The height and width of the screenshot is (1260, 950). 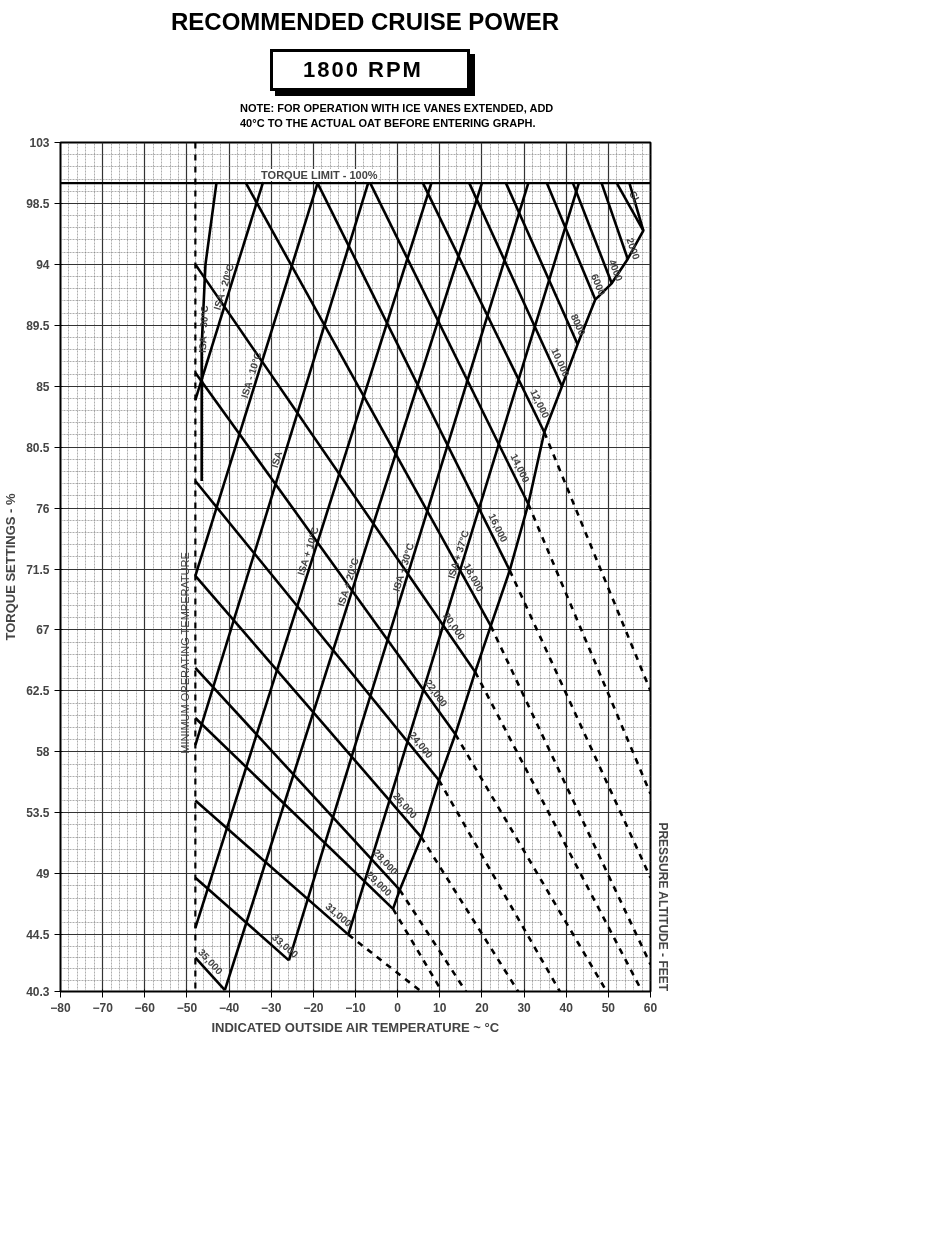 What do you see at coordinates (38, 325) in the screenshot?
I see `y-tick-label: 89.5` at bounding box center [38, 325].